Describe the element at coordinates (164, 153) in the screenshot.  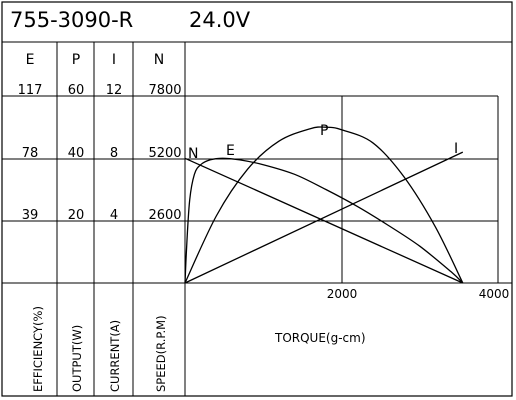
I see `tick-n-5200: 5200` at that location.